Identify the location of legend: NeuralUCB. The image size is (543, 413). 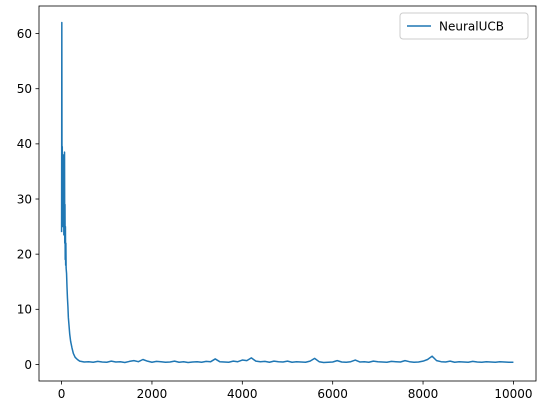
(464, 26).